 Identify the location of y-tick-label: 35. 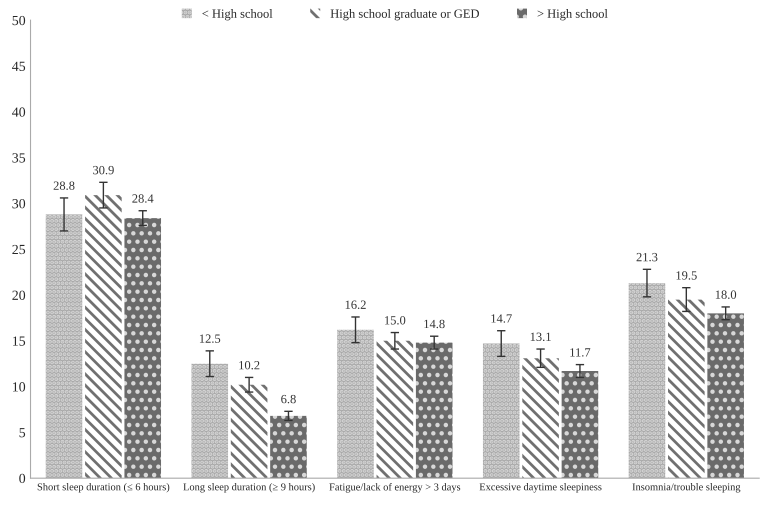
(19, 158).